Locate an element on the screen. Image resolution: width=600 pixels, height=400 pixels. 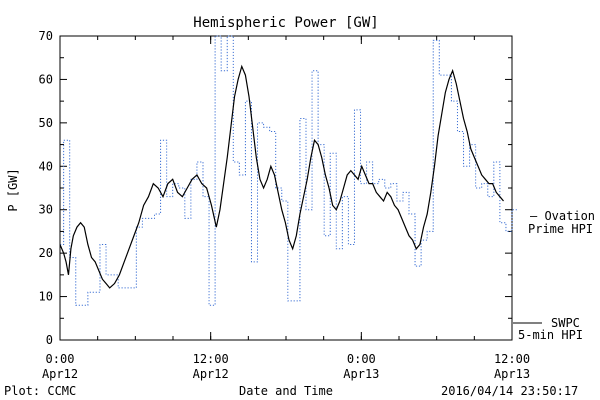
chart-title: Hemispheric Power [GW] is located at coordinates (285, 23).